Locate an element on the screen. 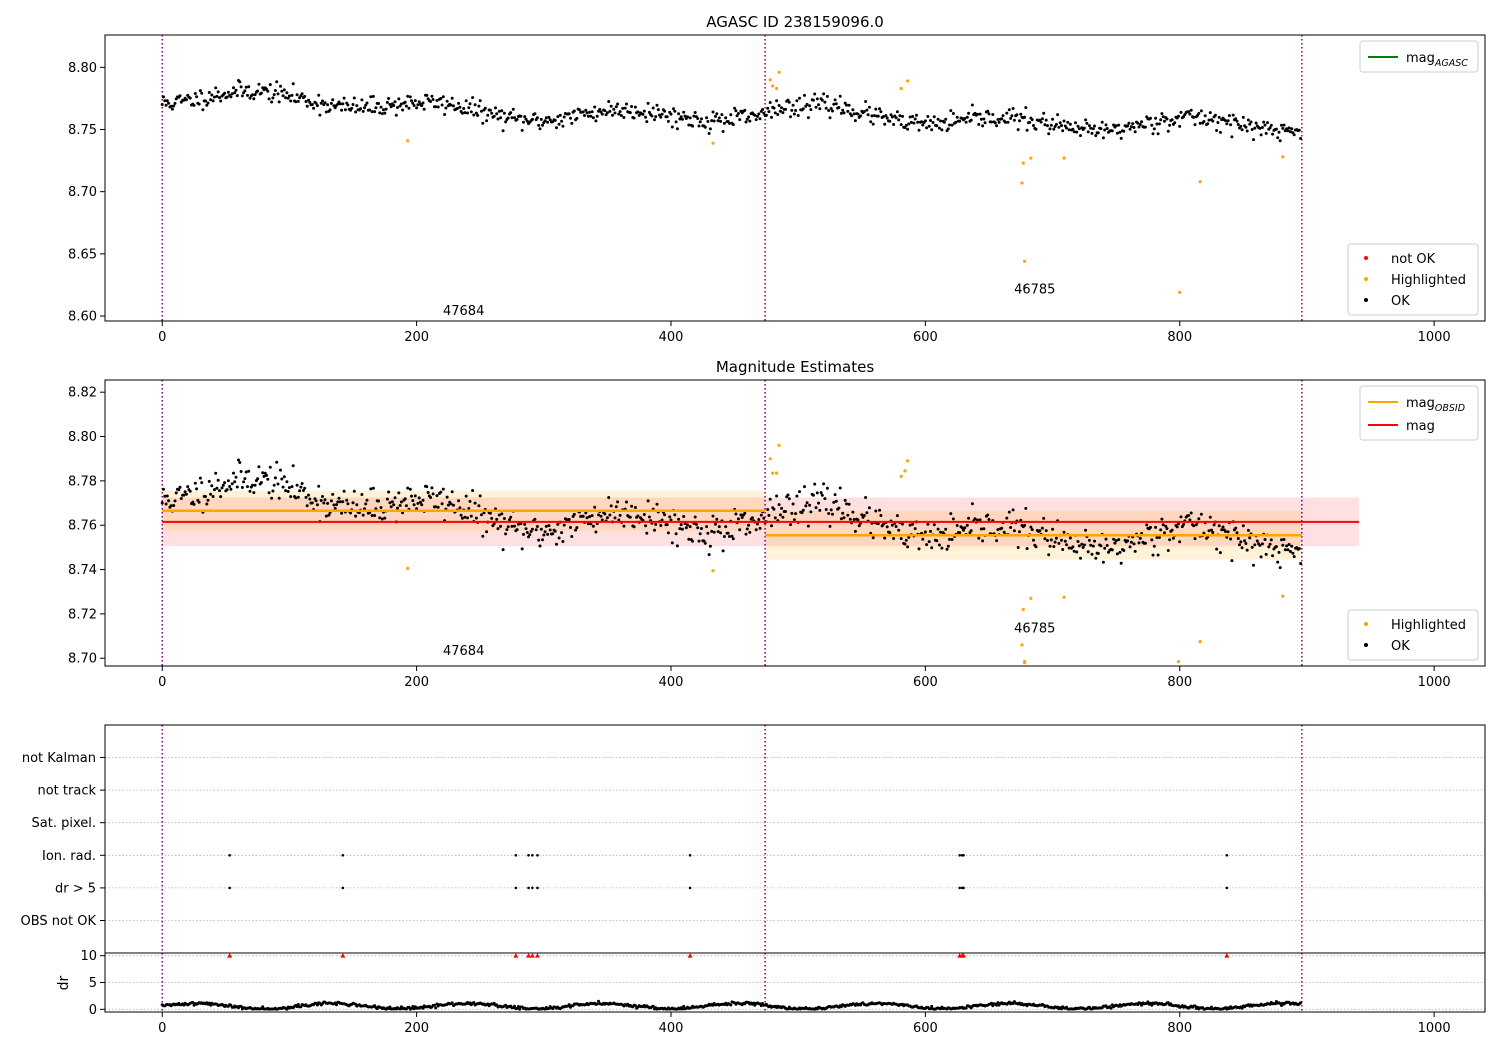 The image size is (1500, 1050). dr-outlier-marker is located at coordinates (964, 955).